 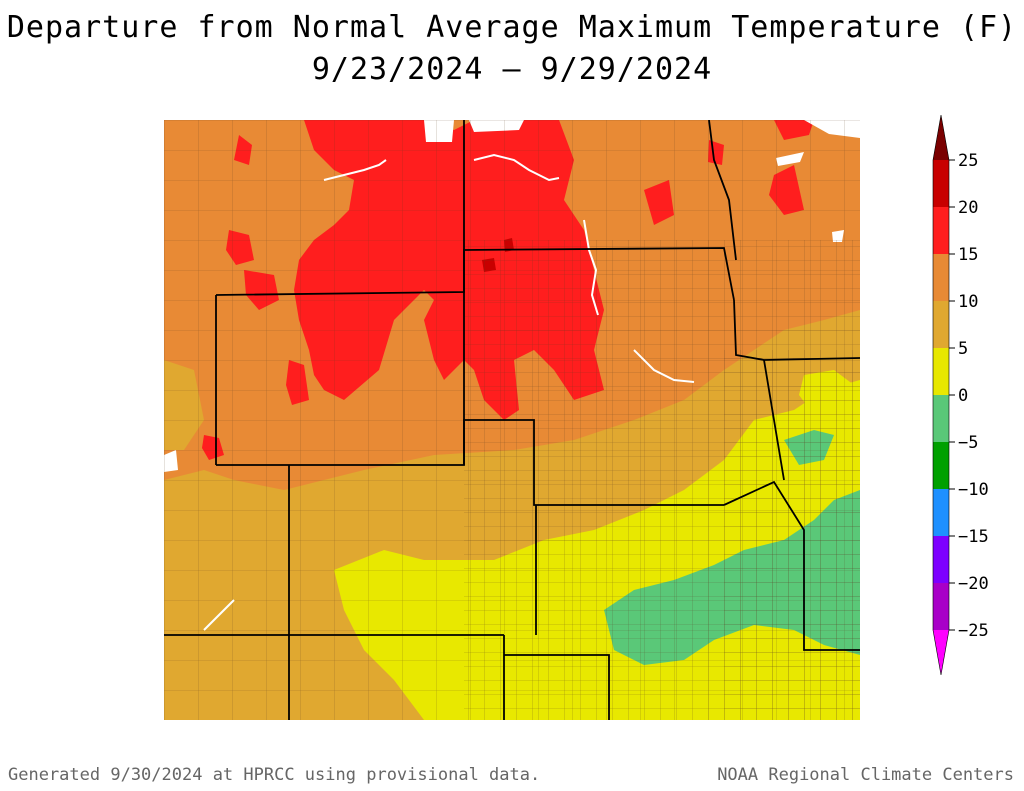 What do you see at coordinates (865, 775) in the screenshot?
I see `source-credit: NOAA Regional Climate Centers` at bounding box center [865, 775].